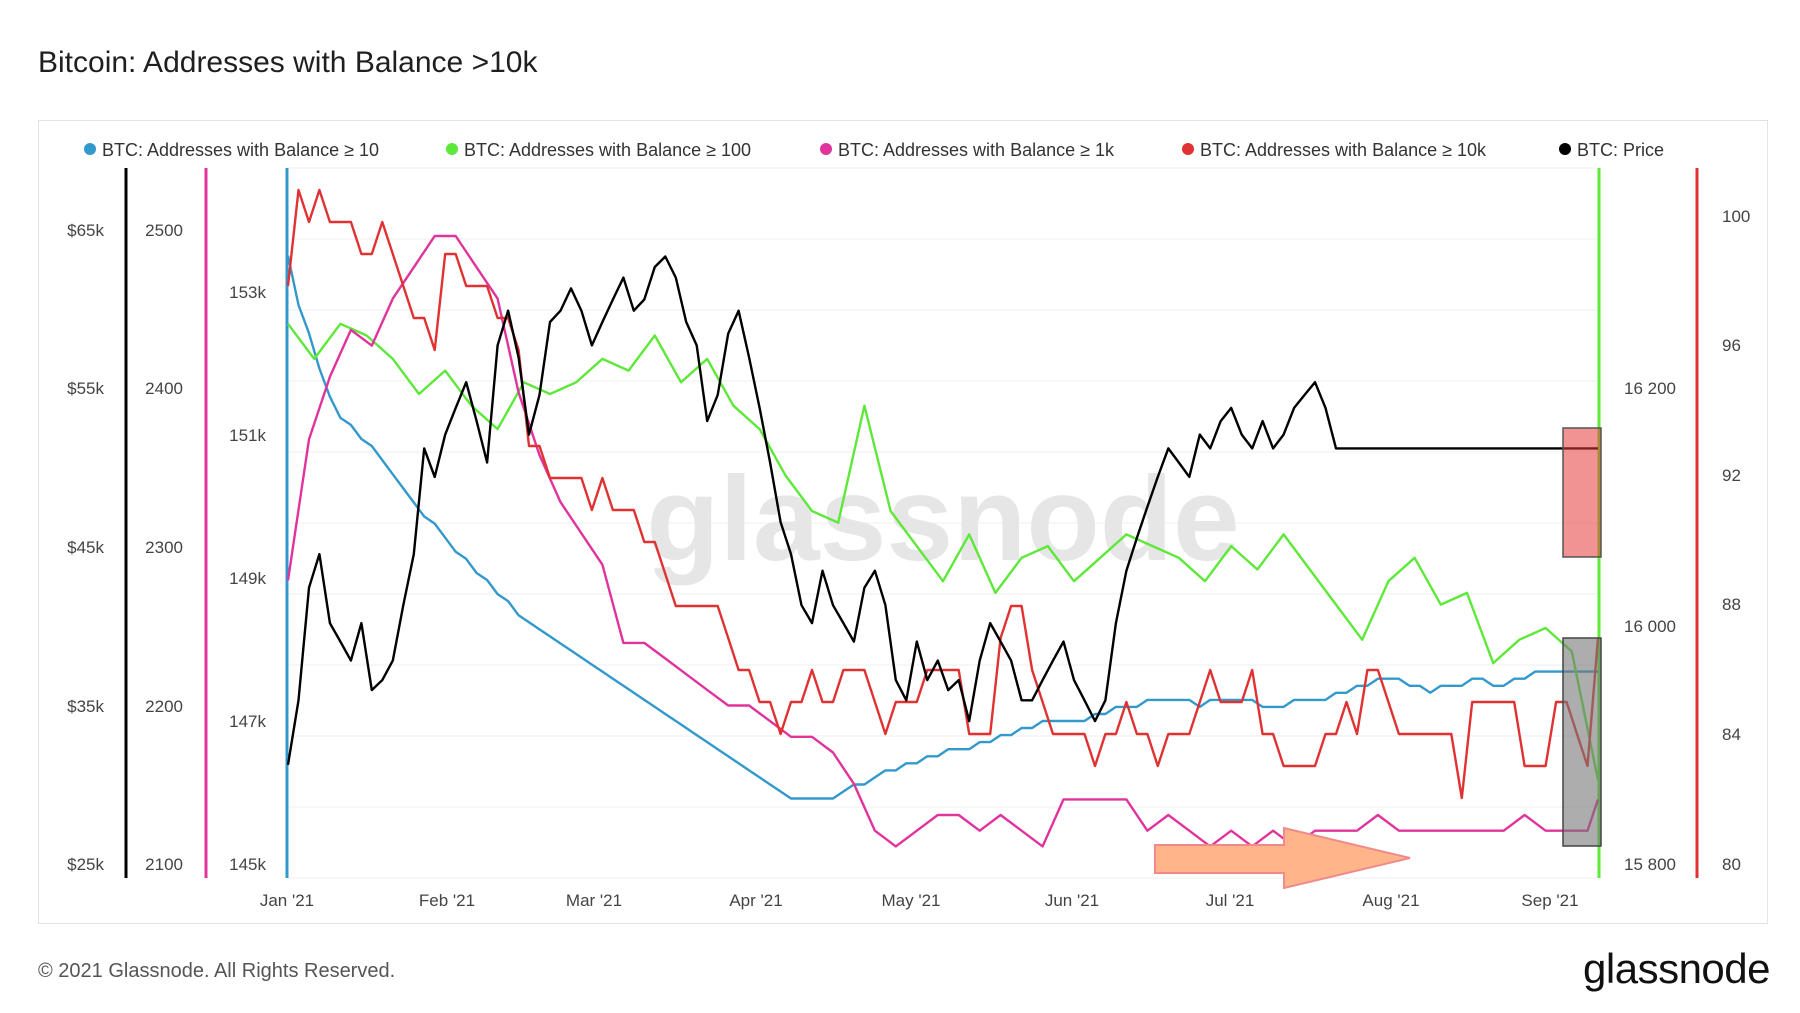 This screenshot has width=1800, height=1013. Describe the element at coordinates (1230, 900) in the screenshot. I see `x-tick-label: Jul '21` at that location.